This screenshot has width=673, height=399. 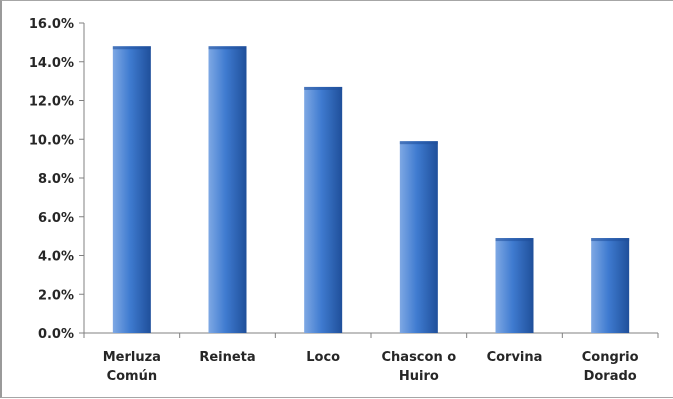 I want to click on y-tick-label: 12.0%, so click(x=51, y=102).